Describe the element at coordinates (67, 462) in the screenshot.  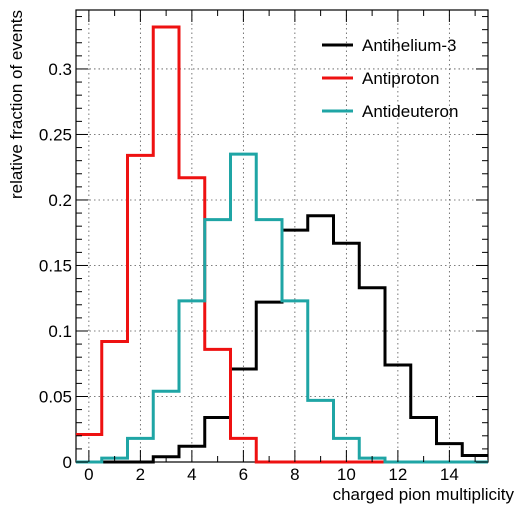
I see `y-tick-label: 0` at that location.